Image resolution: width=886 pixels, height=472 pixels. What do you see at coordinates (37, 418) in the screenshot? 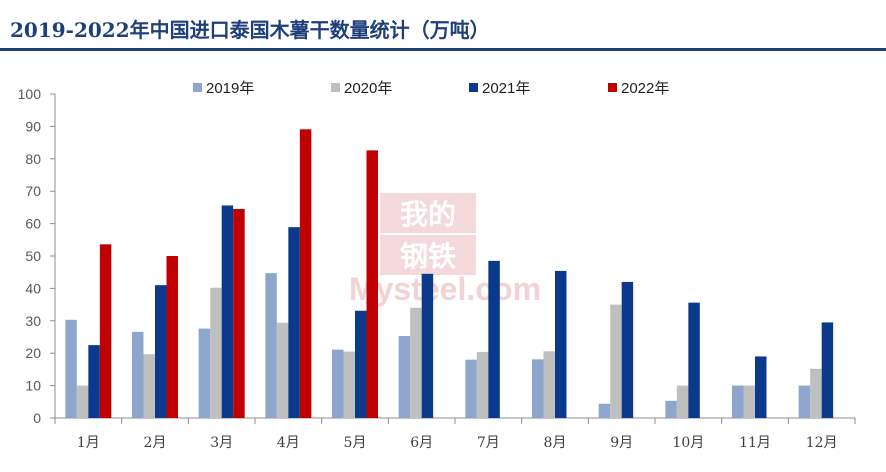
I see `y-tick-label: 0` at bounding box center [37, 418].